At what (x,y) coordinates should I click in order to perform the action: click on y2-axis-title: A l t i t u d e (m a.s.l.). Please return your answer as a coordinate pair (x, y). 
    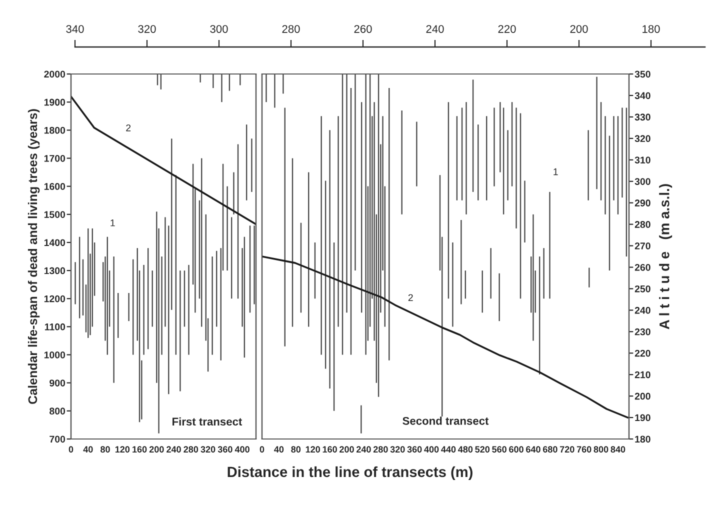
    Looking at the image, I should click on (665, 257).